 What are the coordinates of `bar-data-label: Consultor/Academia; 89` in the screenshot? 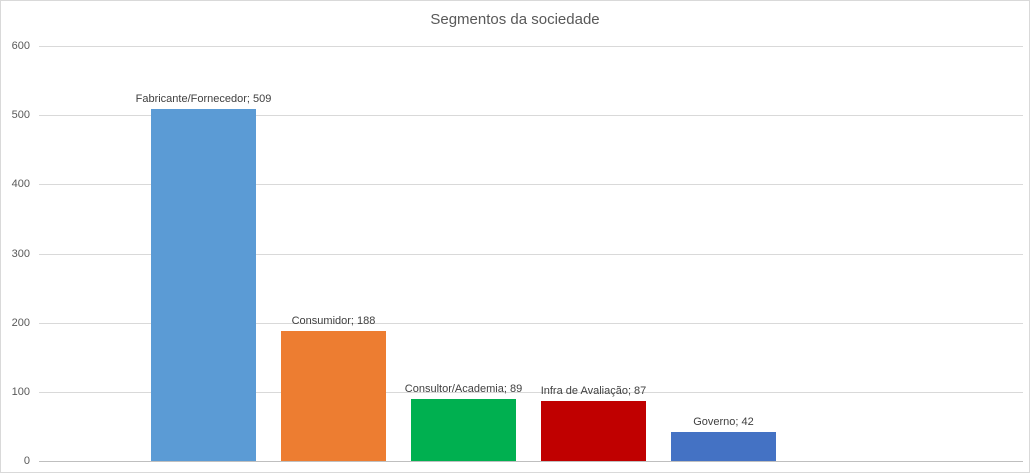 It's located at (463, 389).